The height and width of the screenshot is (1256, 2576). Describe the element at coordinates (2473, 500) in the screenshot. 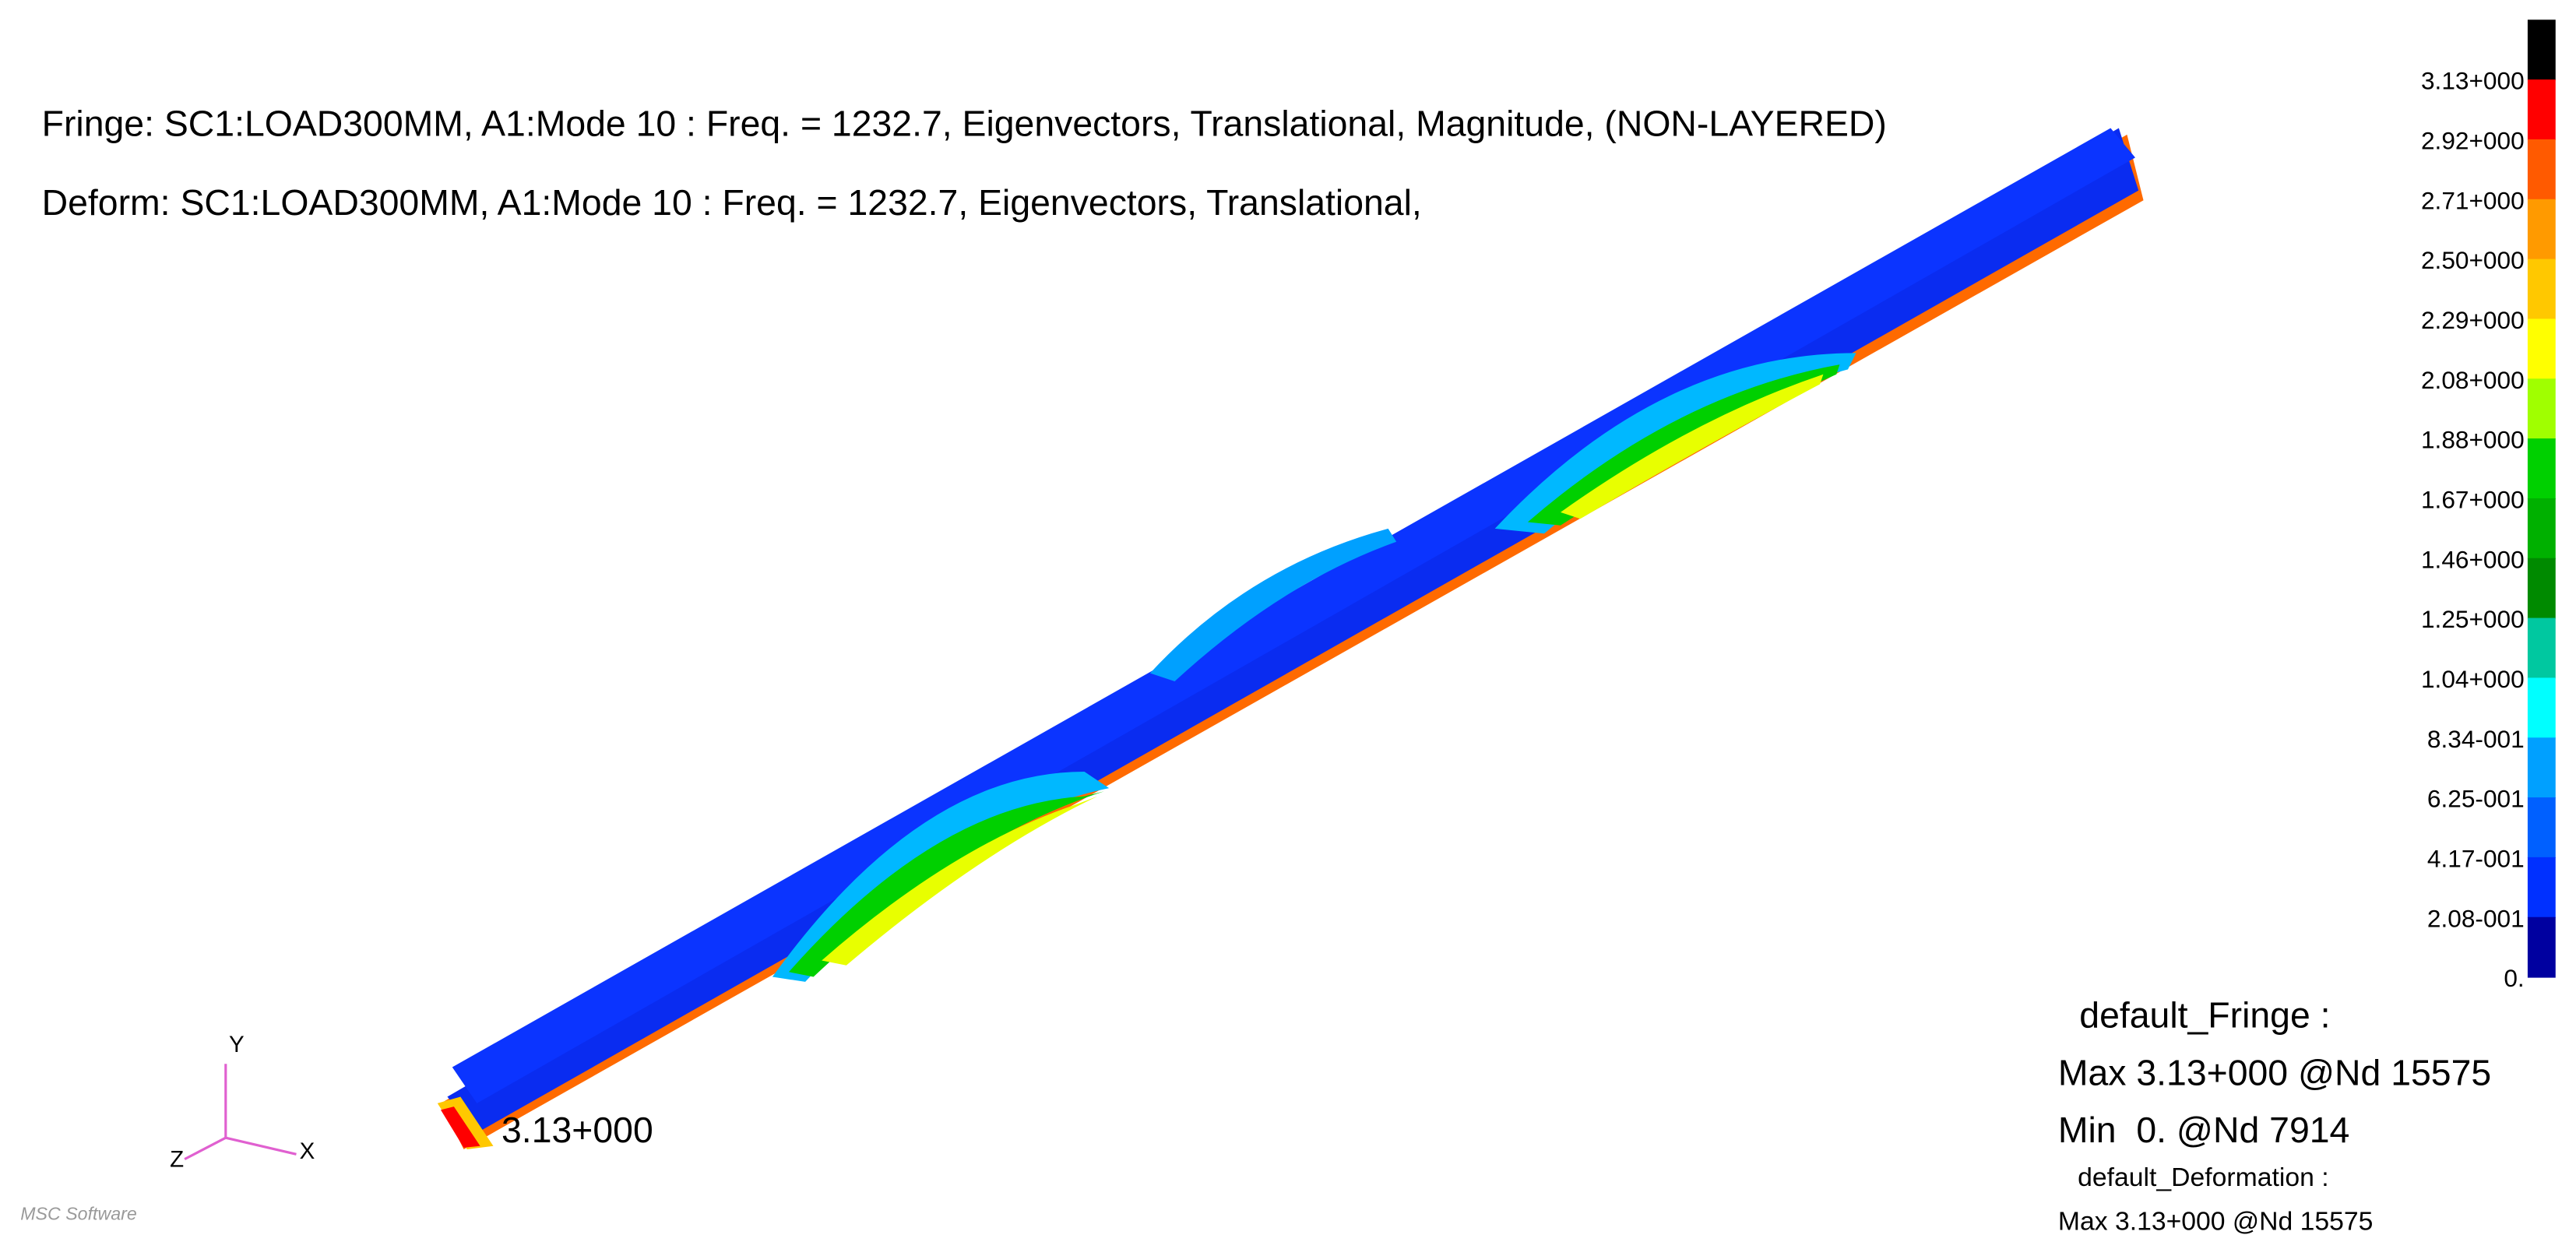

I see `legend-label: 1.67+000` at that location.